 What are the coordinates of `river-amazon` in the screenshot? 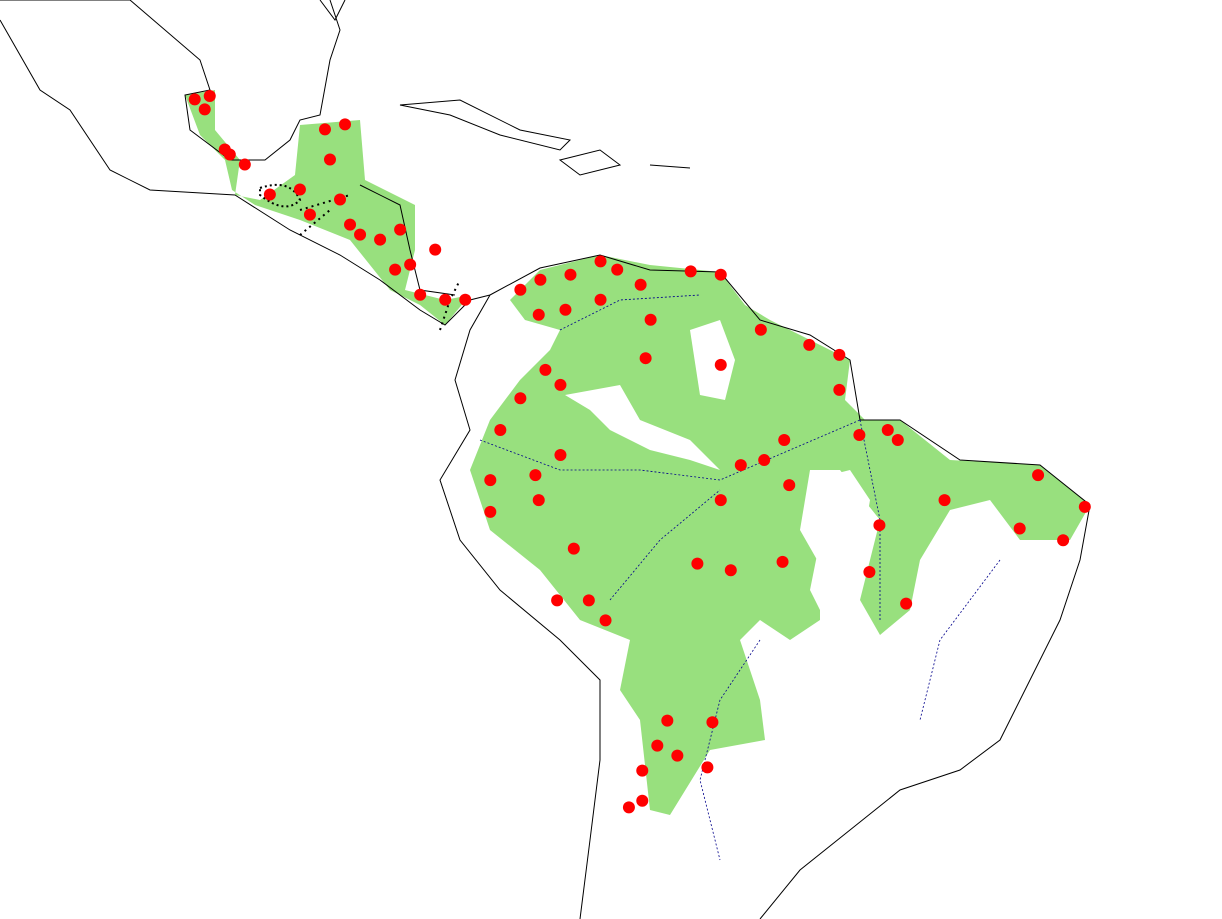 It's located at (670, 450).